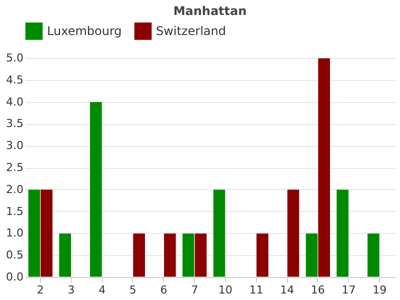  What do you see at coordinates (194, 290) in the screenshot?
I see `x-tick-label: 7` at bounding box center [194, 290].